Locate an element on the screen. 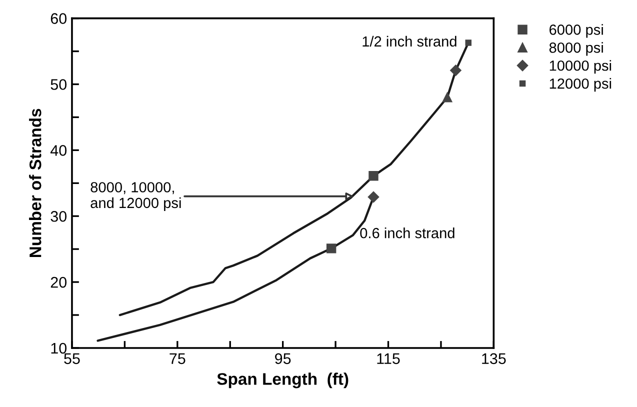 This screenshot has width=637, height=407. y-tick-label: 40 is located at coordinates (58, 150).